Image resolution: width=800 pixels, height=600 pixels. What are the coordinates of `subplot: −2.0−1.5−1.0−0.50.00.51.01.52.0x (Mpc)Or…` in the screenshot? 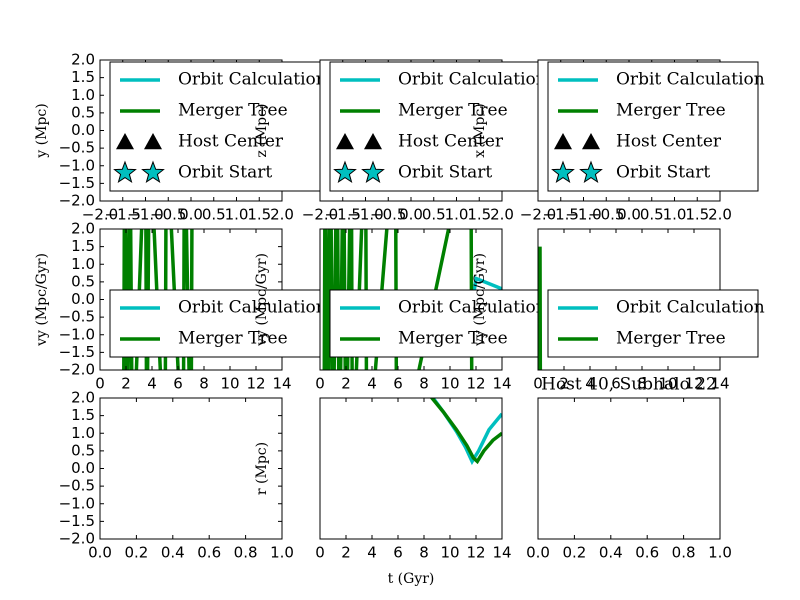 It's located at (618, 141).